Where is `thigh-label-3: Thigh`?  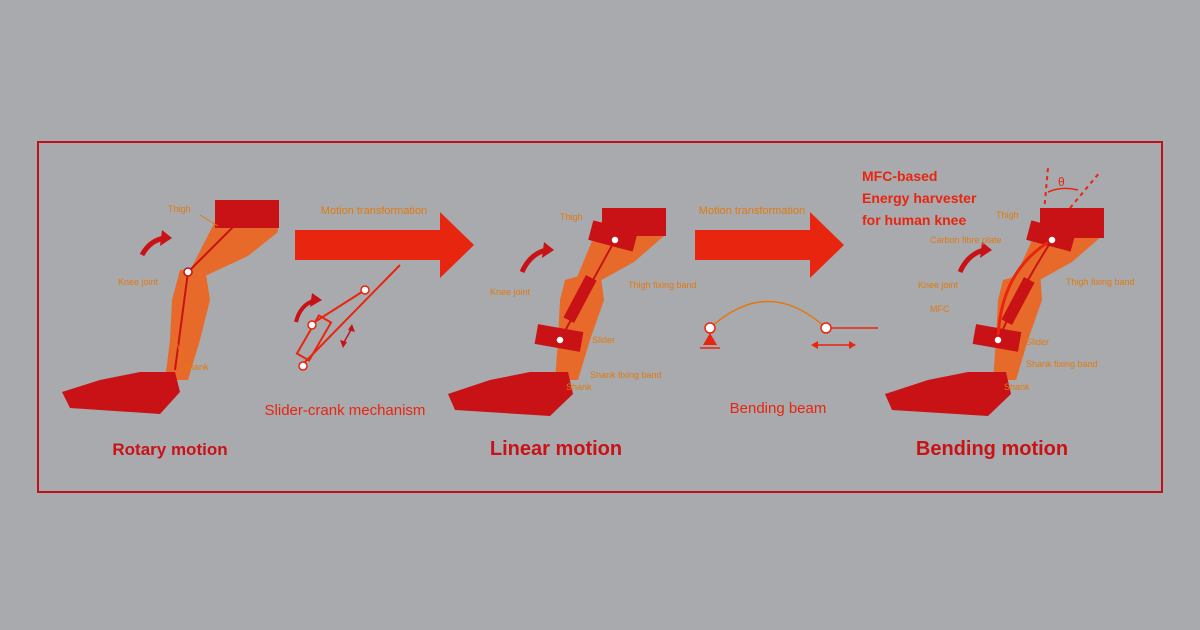 thigh-label-3: Thigh is located at coordinates (1007, 215).